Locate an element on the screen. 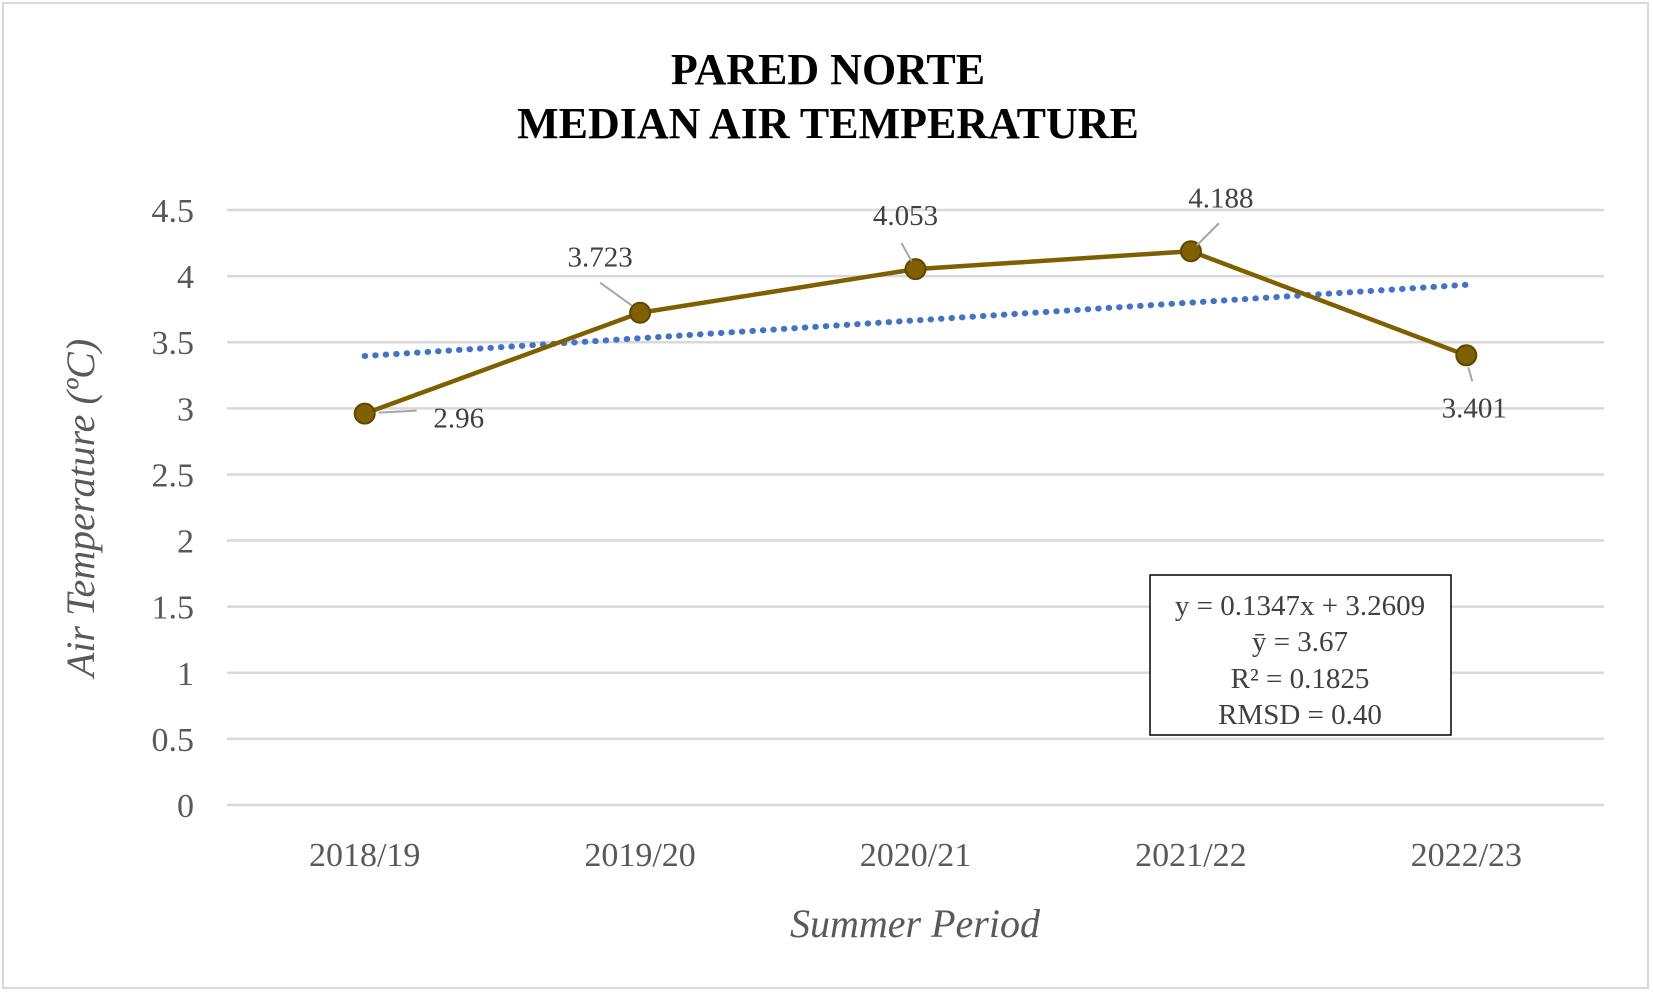  y-tick-label: 4.5 is located at coordinates (173, 211).